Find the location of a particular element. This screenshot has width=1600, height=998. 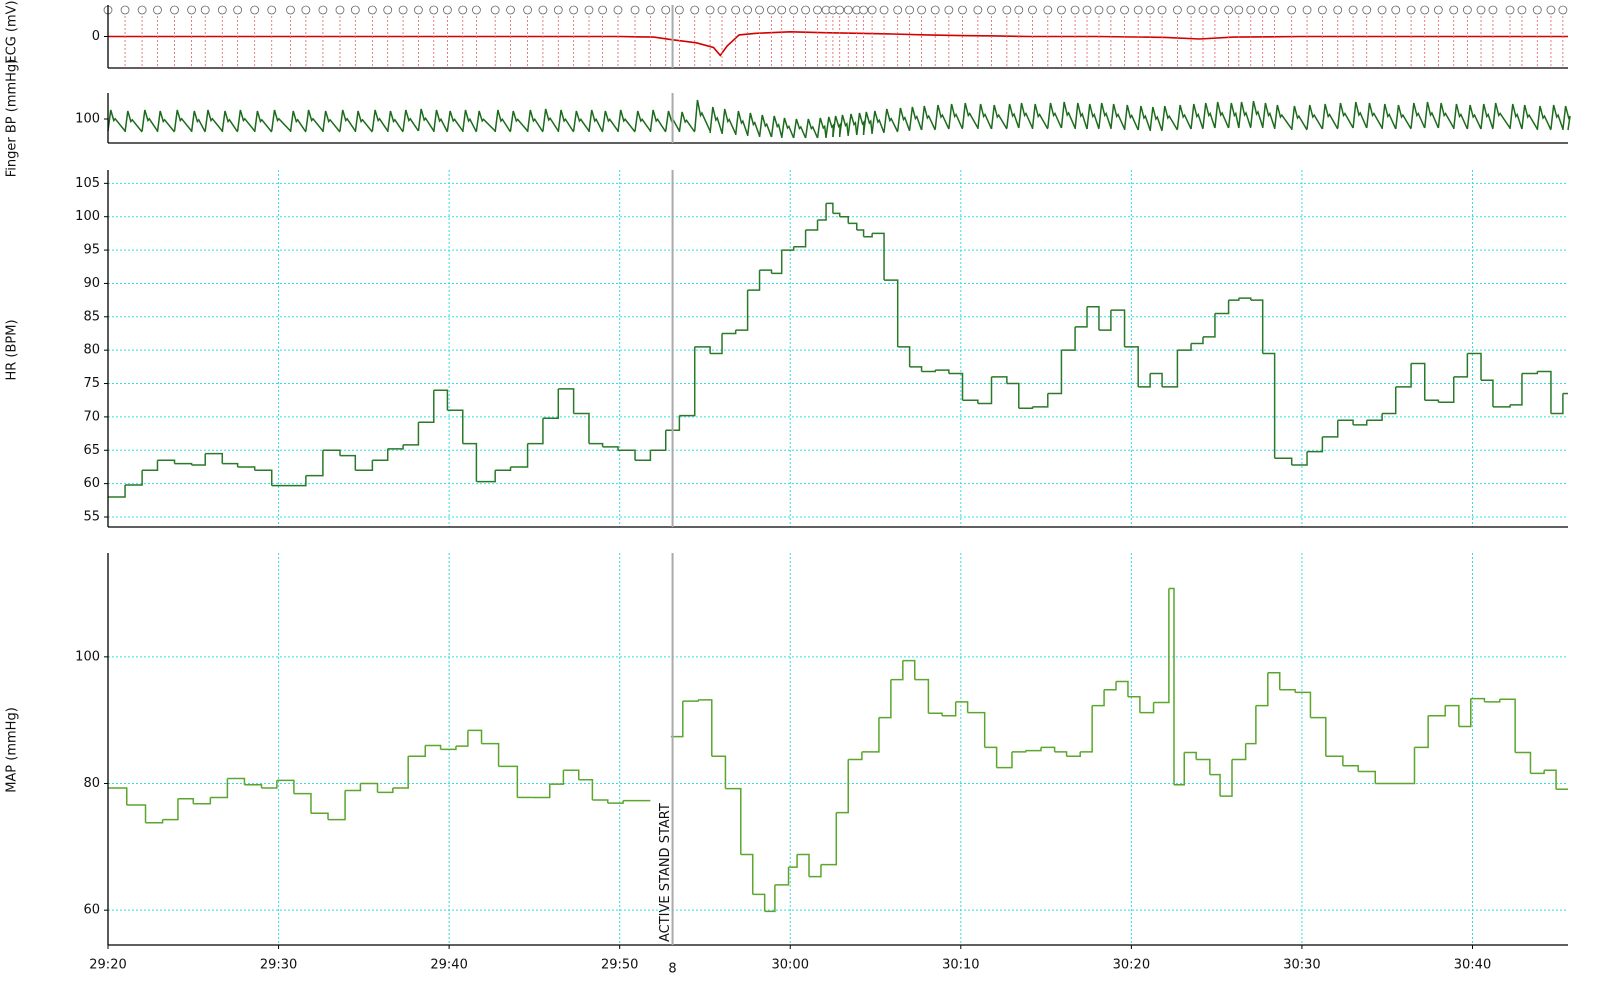

y-tick-label: 60 is located at coordinates (91, 483).